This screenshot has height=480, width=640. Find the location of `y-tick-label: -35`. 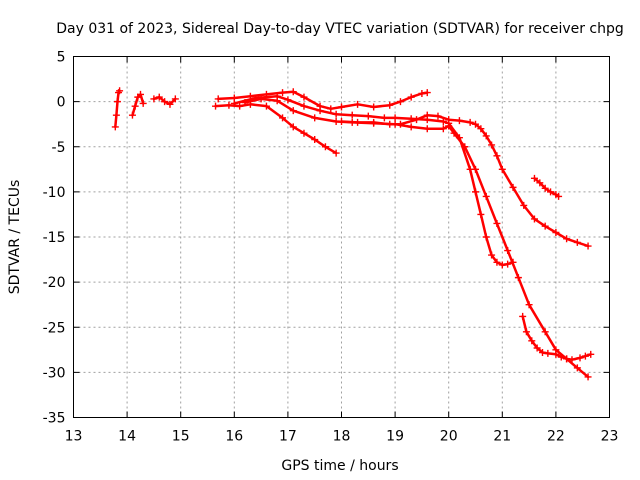

y-tick-label: -35 is located at coordinates (54, 419).